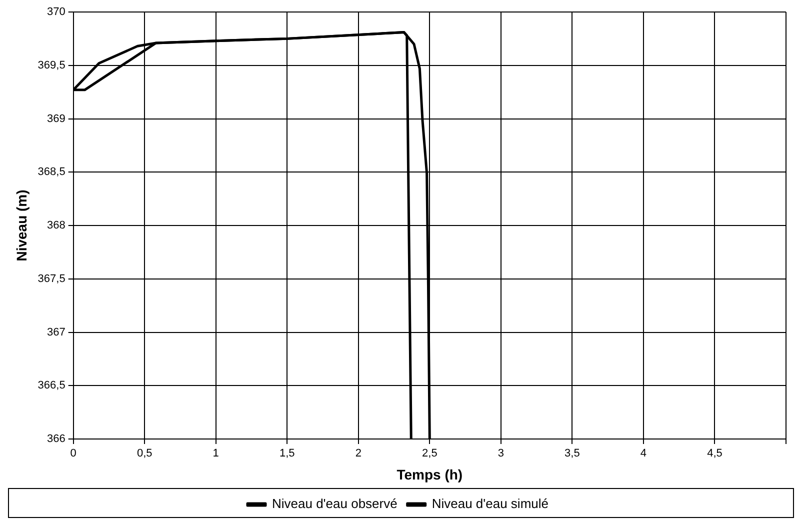  I want to click on legend-label: Niveau d'eau simulé, so click(490, 504).